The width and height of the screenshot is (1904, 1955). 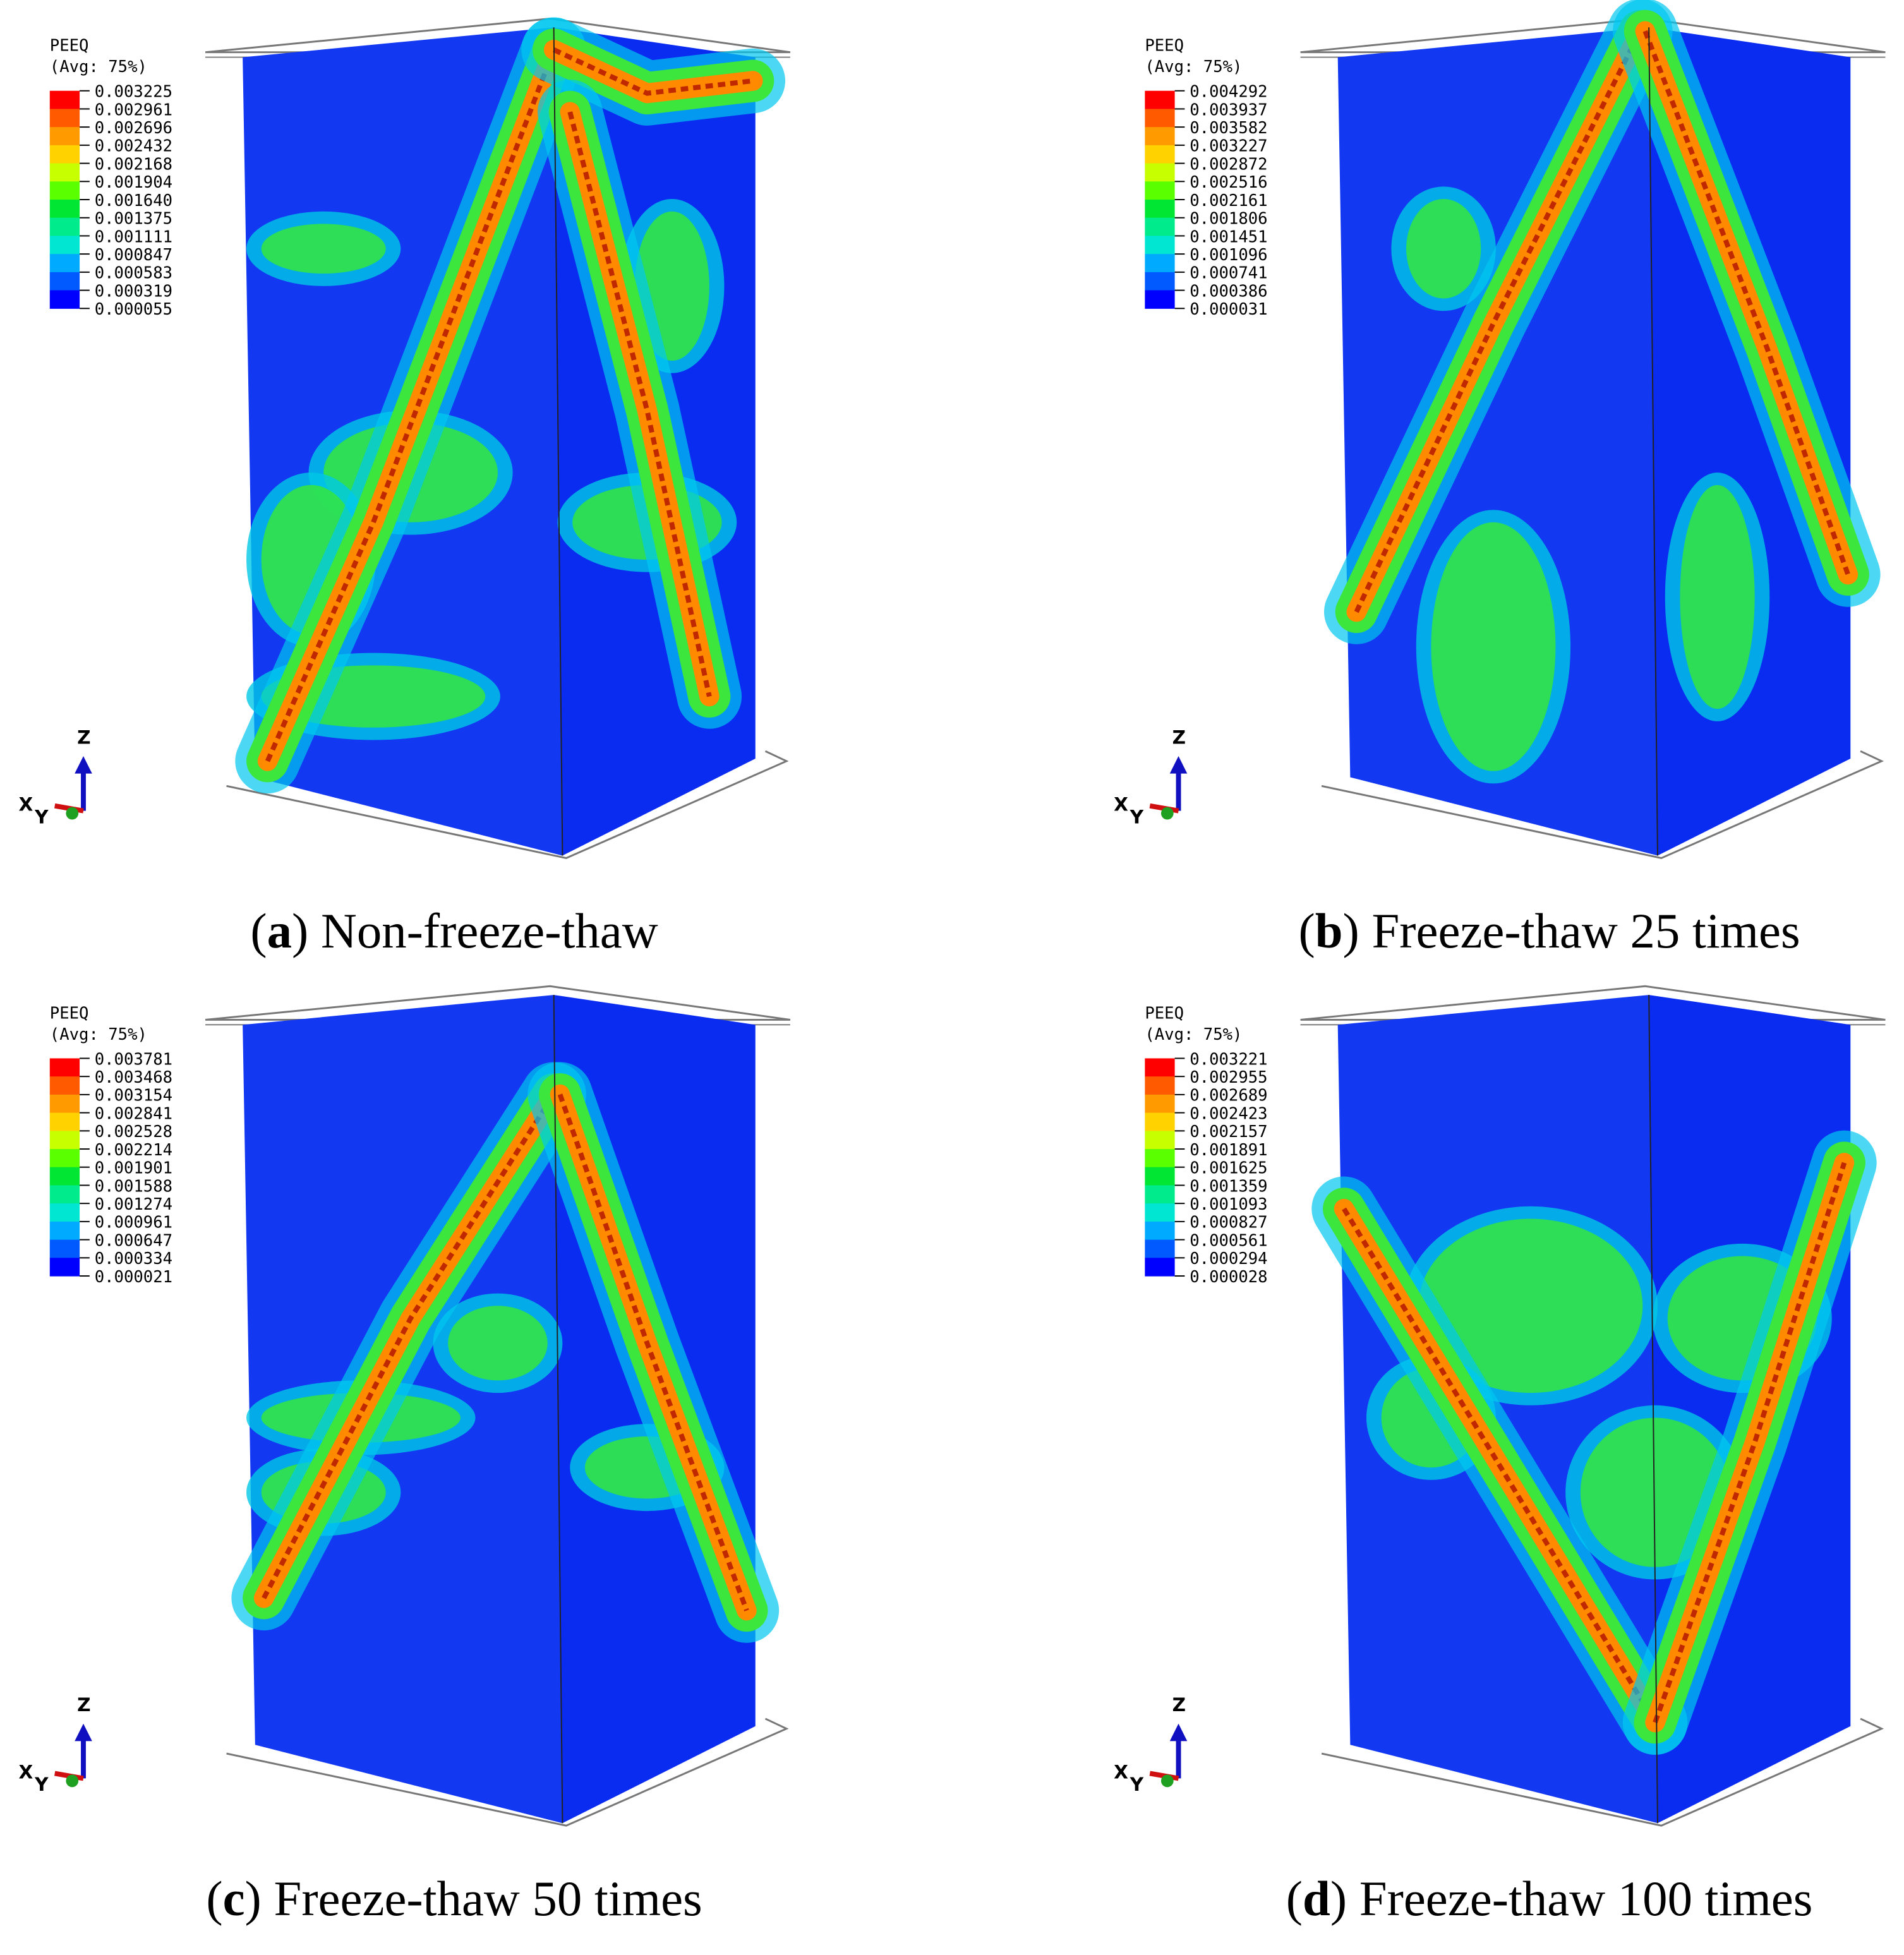 I want to click on legend-label: 0.000294, so click(x=1228, y=1258).